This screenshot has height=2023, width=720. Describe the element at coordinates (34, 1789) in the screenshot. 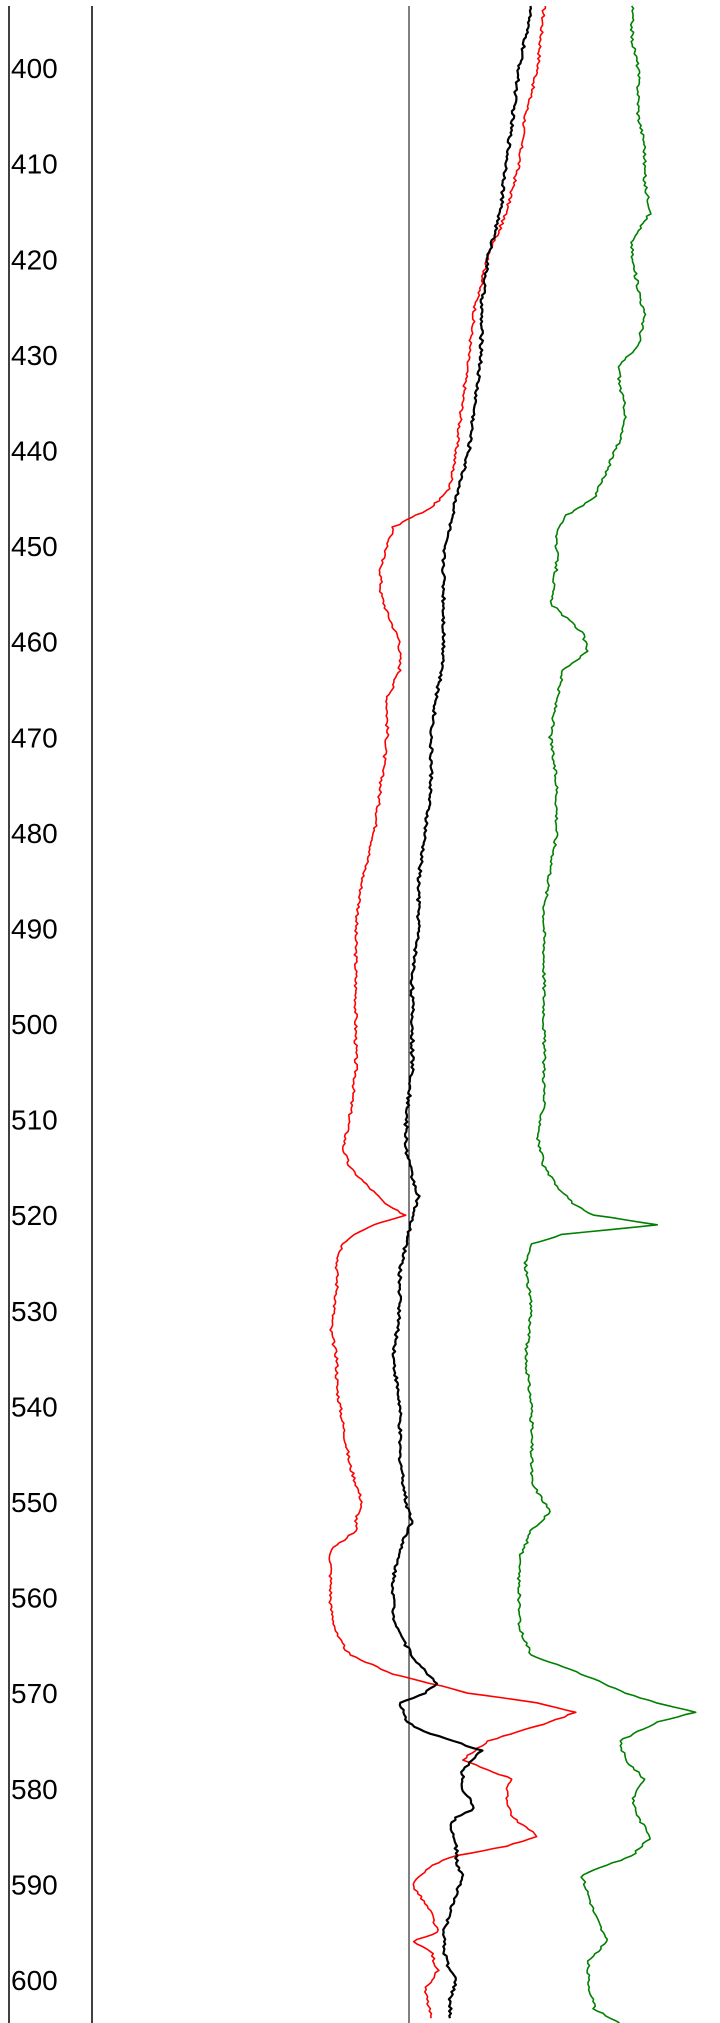

I see `depth-tick-label: 580` at that location.